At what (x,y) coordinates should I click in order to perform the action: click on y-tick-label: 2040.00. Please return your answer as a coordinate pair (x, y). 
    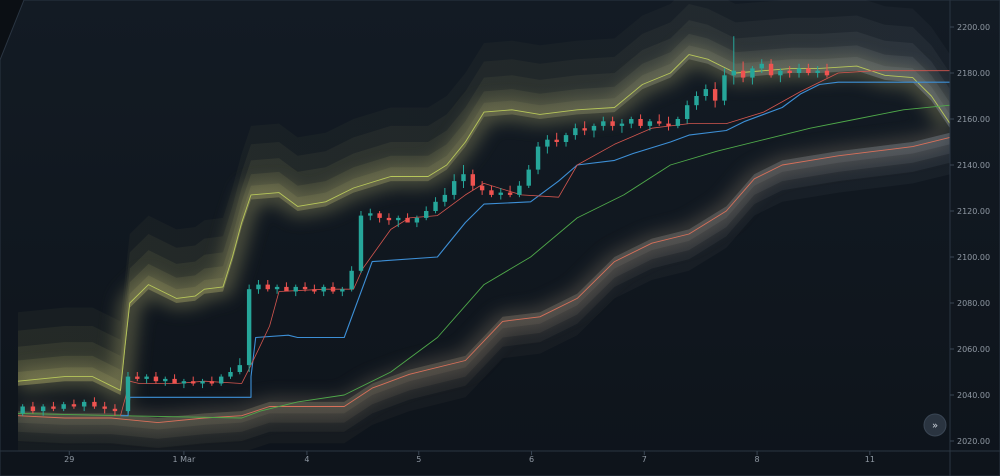
    Looking at the image, I should click on (973, 395).